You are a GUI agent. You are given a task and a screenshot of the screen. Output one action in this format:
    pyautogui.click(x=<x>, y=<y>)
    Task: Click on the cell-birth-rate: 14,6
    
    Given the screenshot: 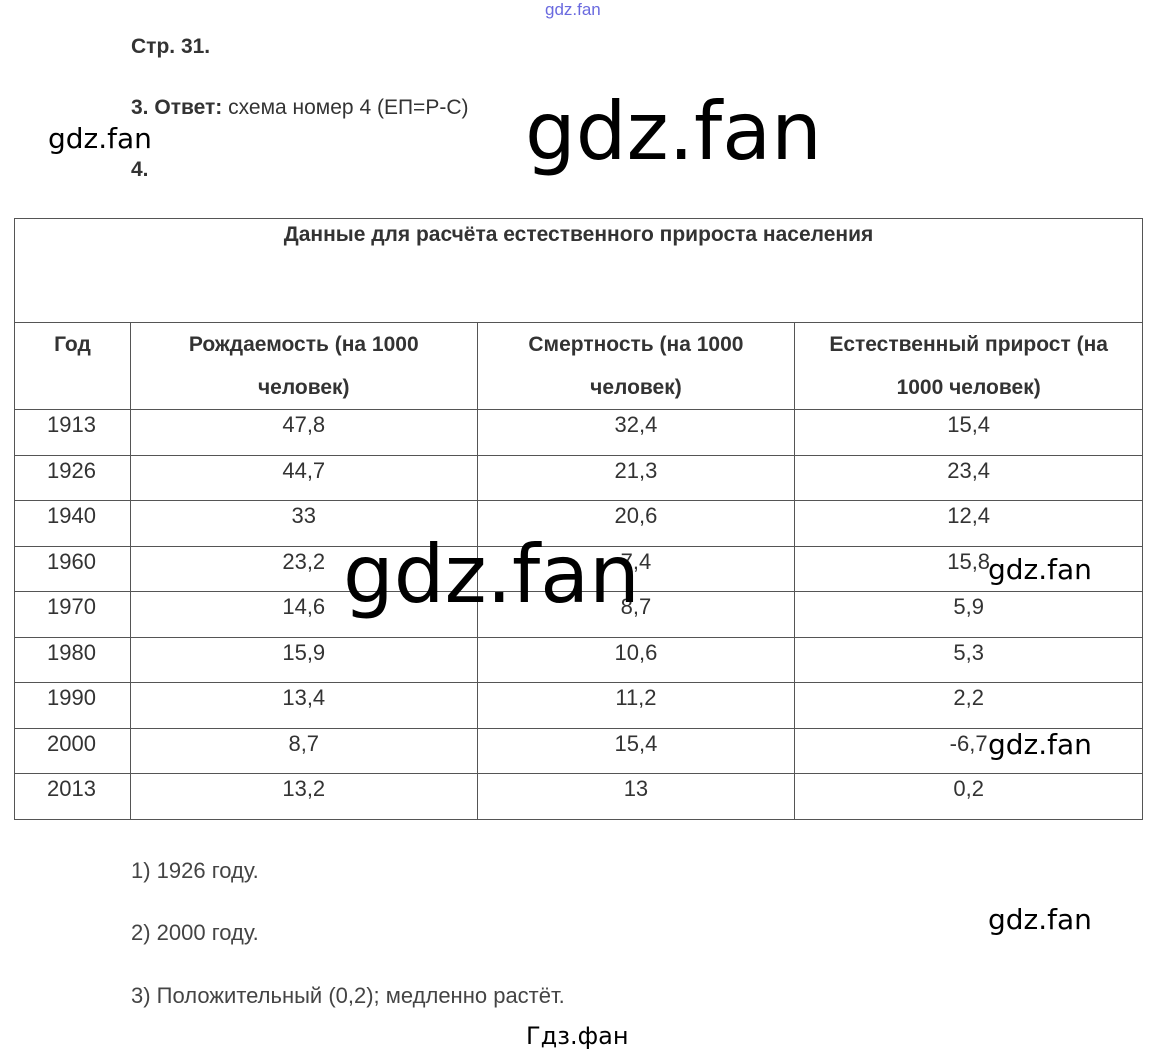 What is the action you would take?
    pyautogui.click(x=303, y=614)
    